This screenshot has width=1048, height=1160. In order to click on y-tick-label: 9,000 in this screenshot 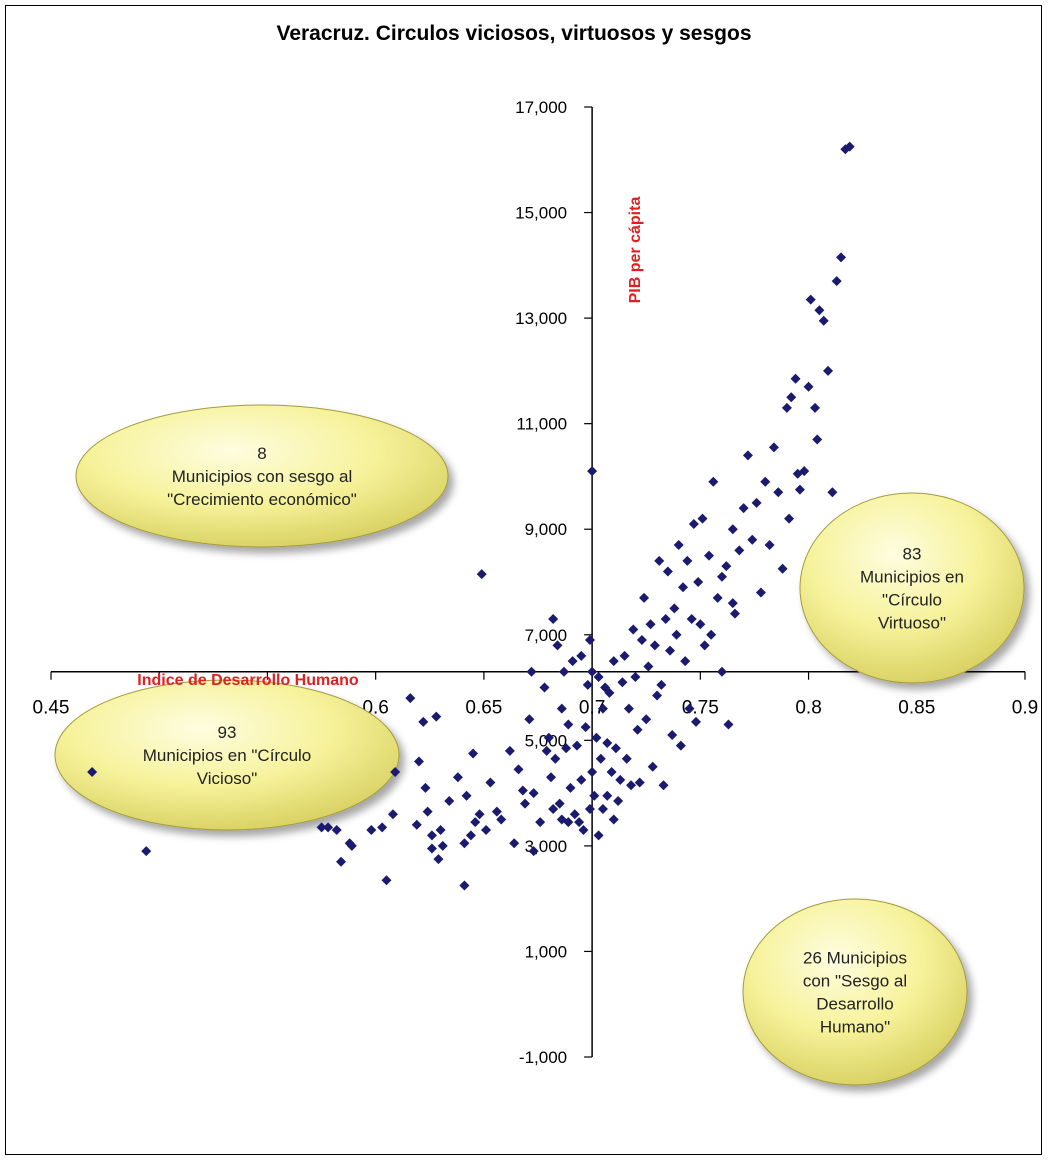, I will do `click(546, 529)`.